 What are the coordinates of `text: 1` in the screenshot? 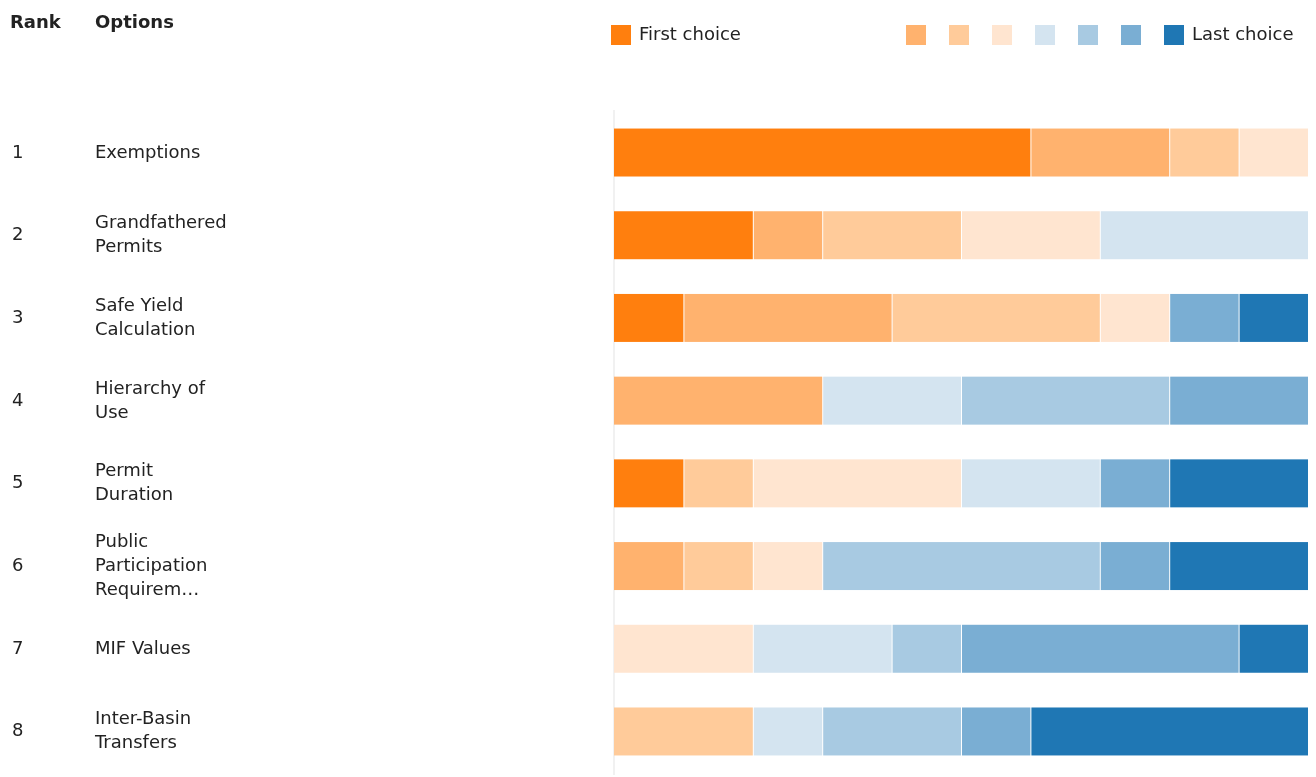 It's located at (18, 151).